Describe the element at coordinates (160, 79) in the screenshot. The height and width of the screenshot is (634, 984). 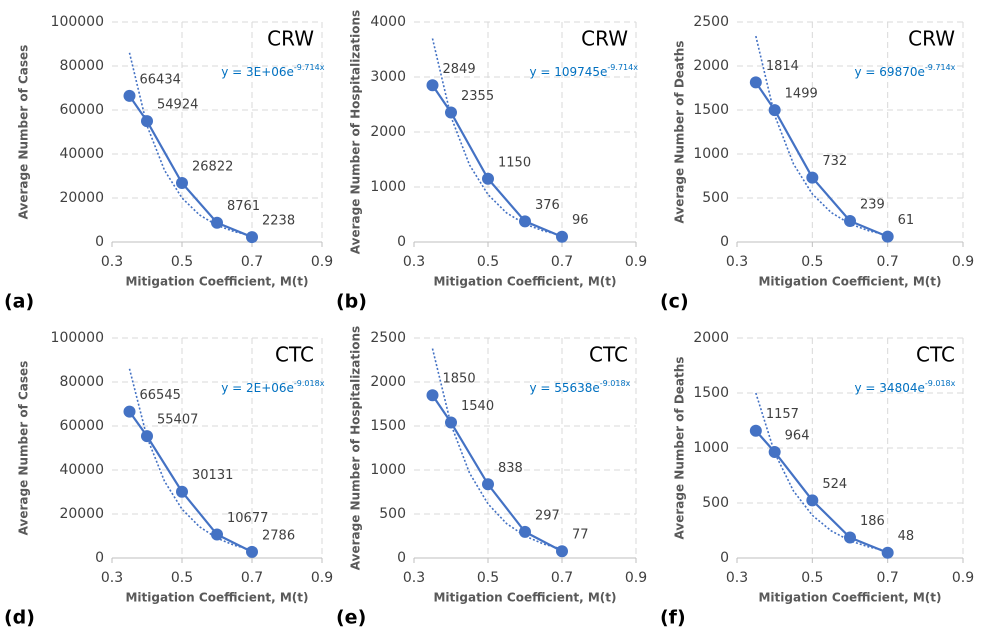
I see `data-label: 66434` at that location.